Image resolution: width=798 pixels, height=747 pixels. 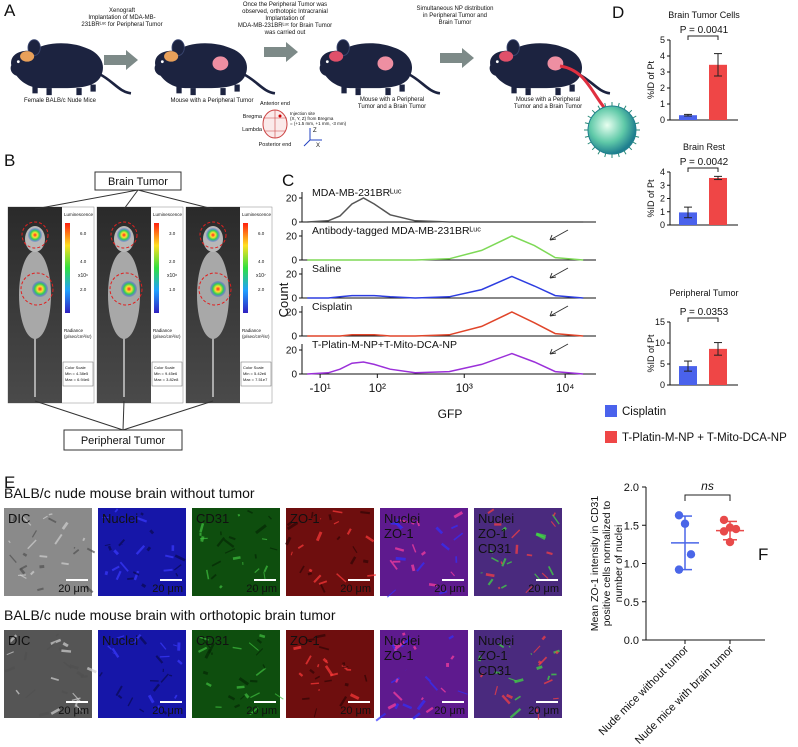 I want to click on panel-letter: F, so click(x=763, y=554).